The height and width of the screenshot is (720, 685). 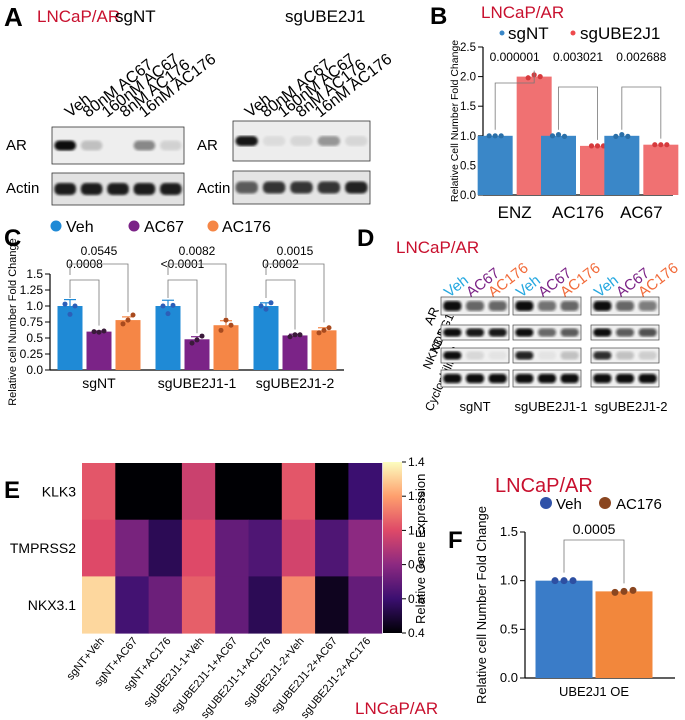 I want to click on p-value-label: 0.000001, so click(x=515, y=57).